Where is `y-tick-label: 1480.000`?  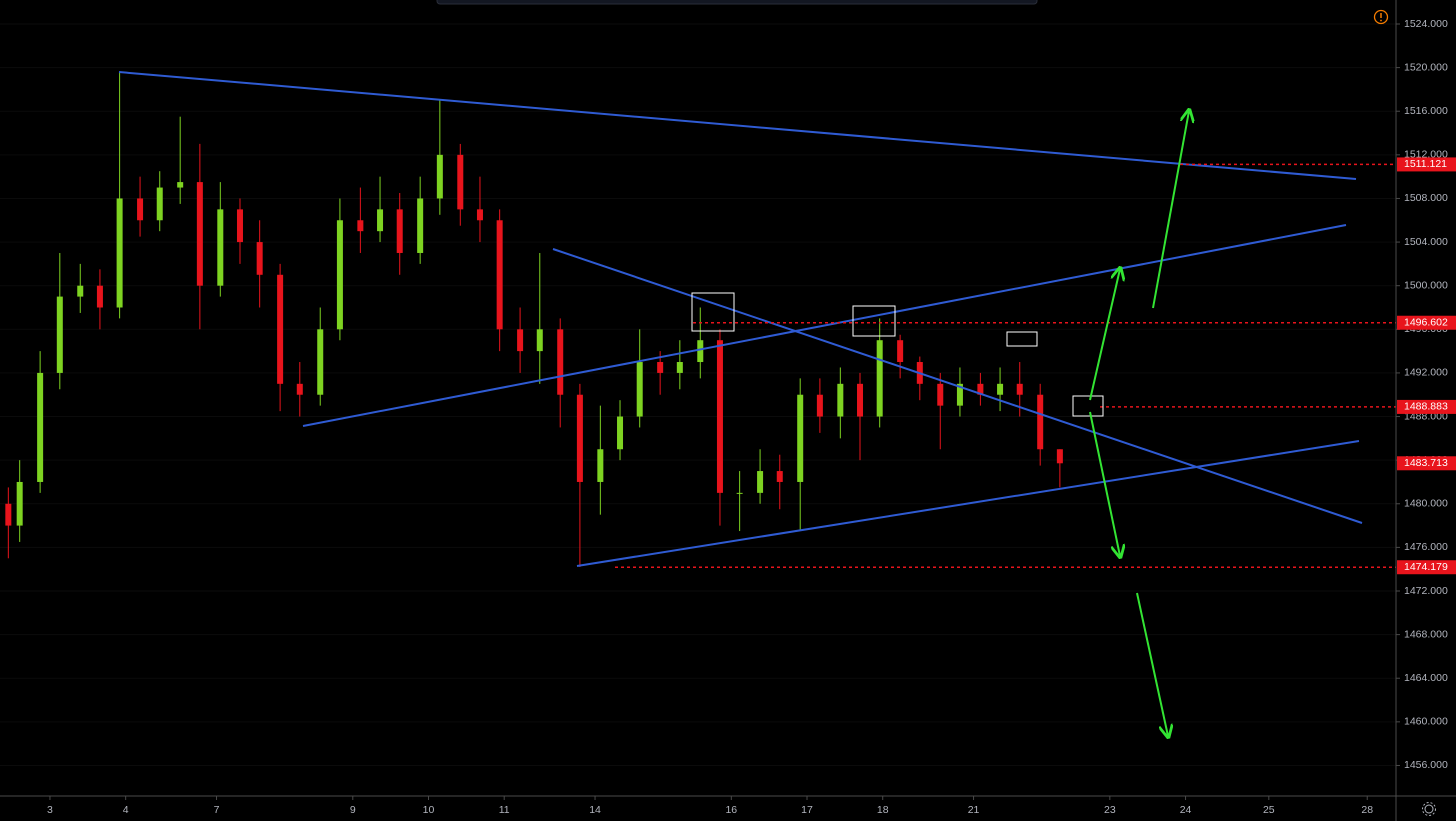 y-tick-label: 1480.000 is located at coordinates (1426, 504).